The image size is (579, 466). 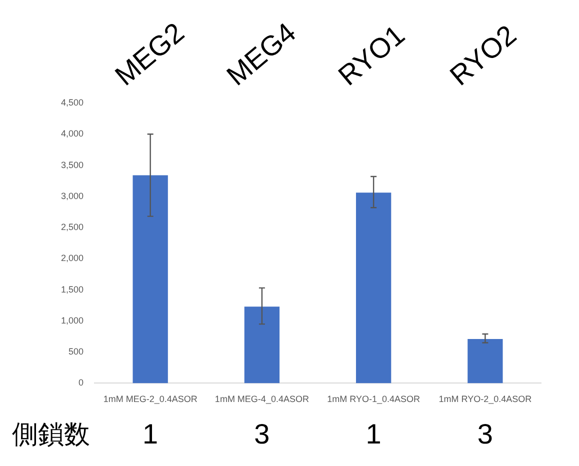 I want to click on y-tick-label: 2,000, so click(x=72, y=258).